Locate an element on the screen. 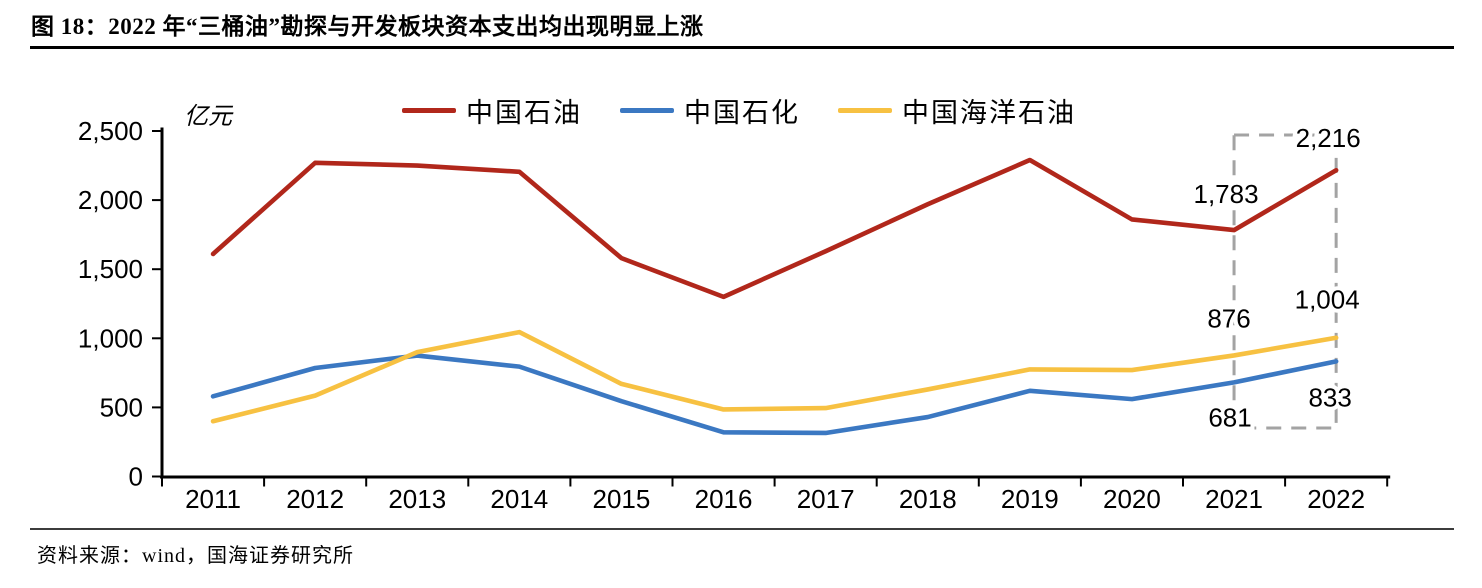  legend-label-cnooc: 中国海洋石油 is located at coordinates (989, 113).